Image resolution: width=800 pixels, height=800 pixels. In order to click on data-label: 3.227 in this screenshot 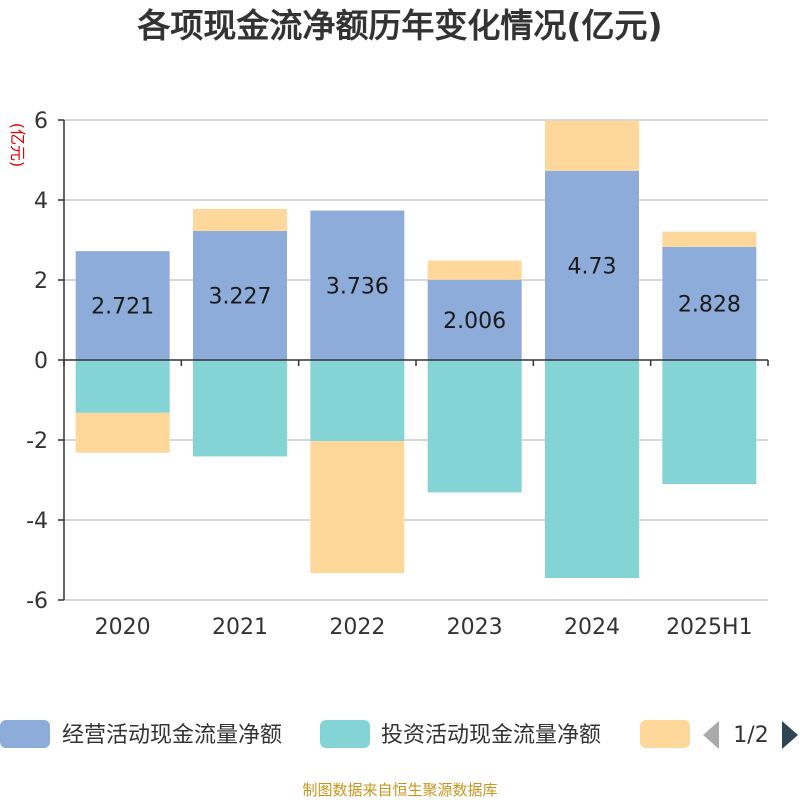, I will do `click(240, 296)`.